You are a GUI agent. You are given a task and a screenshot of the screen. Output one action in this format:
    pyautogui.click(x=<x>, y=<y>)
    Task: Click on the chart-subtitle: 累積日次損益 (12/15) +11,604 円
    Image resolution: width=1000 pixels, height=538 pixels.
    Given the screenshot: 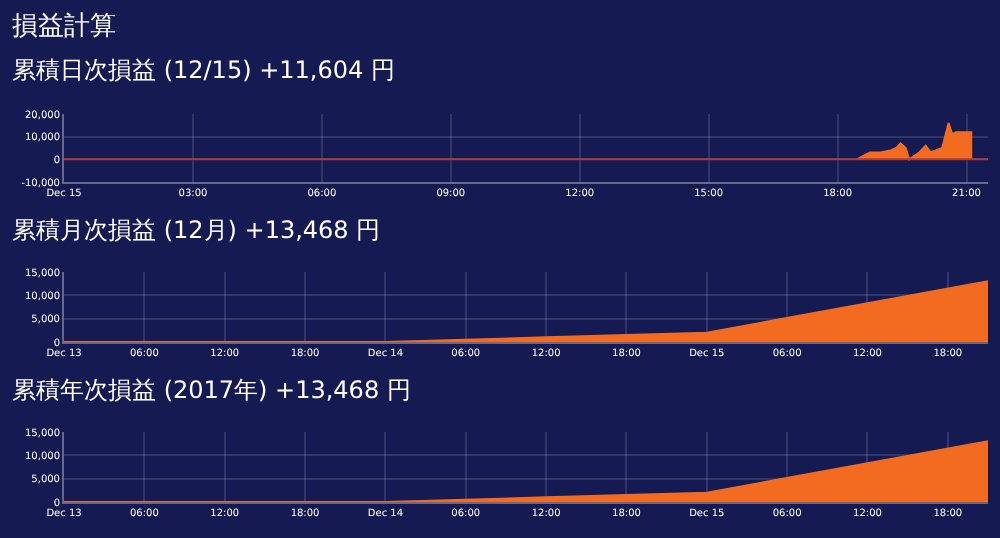 What is the action you would take?
    pyautogui.click(x=203, y=70)
    